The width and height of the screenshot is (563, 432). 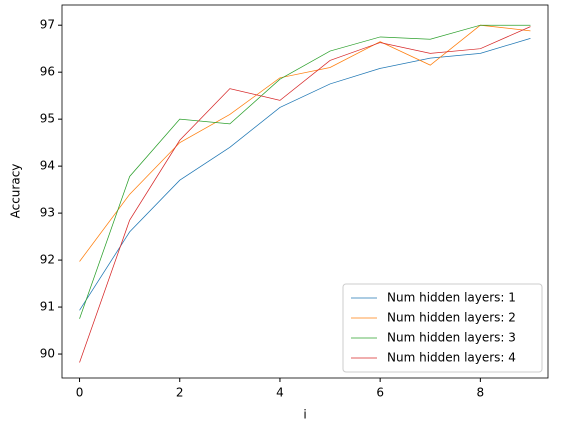 I want to click on y-axis-label: Accuracy, so click(x=16, y=191).